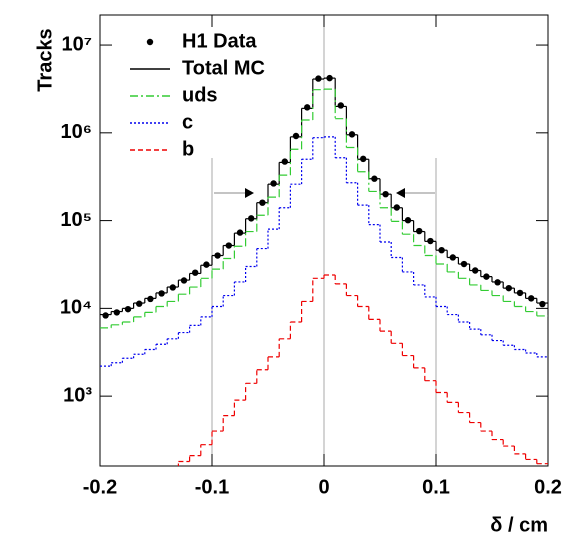  Describe the element at coordinates (200, 95) in the screenshot. I see `legend-label: uds` at that location.